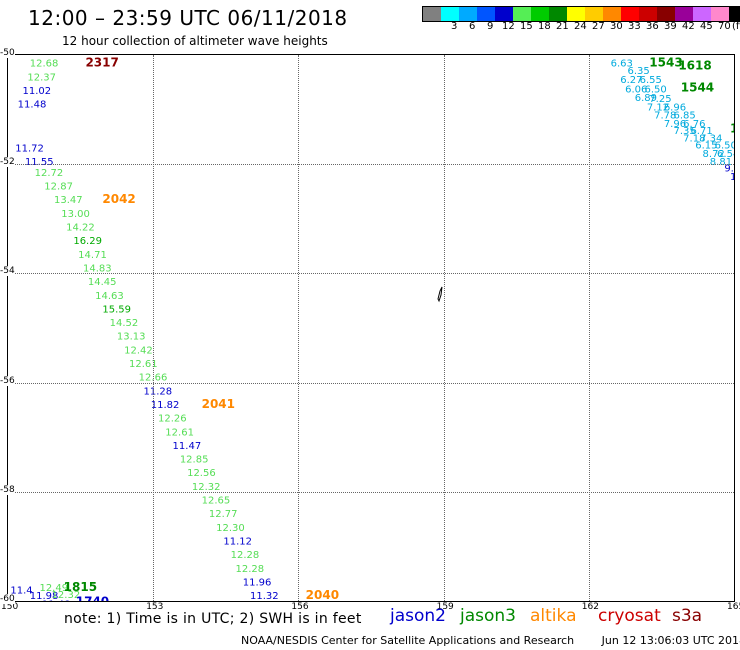 Image resolution: width=740 pixels, height=650 pixels. Describe the element at coordinates (660, 99) in the screenshot. I see `swh-value-label: 7.25` at that location.